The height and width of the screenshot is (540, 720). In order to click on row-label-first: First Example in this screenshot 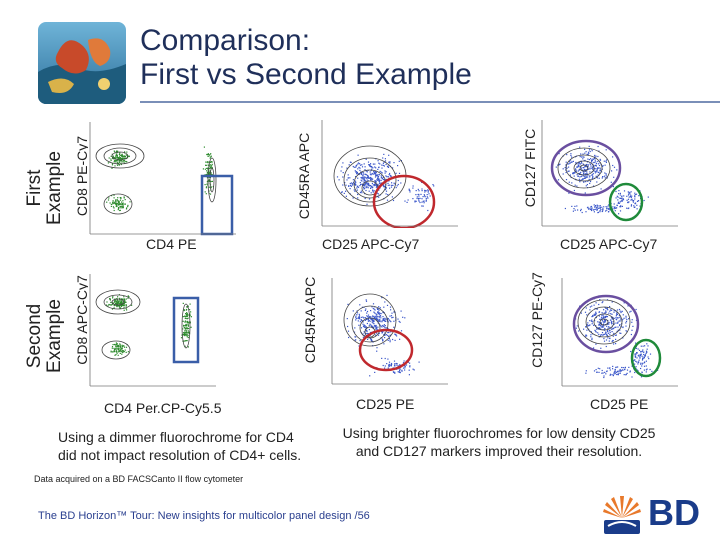, I will do `click(44, 188)`.